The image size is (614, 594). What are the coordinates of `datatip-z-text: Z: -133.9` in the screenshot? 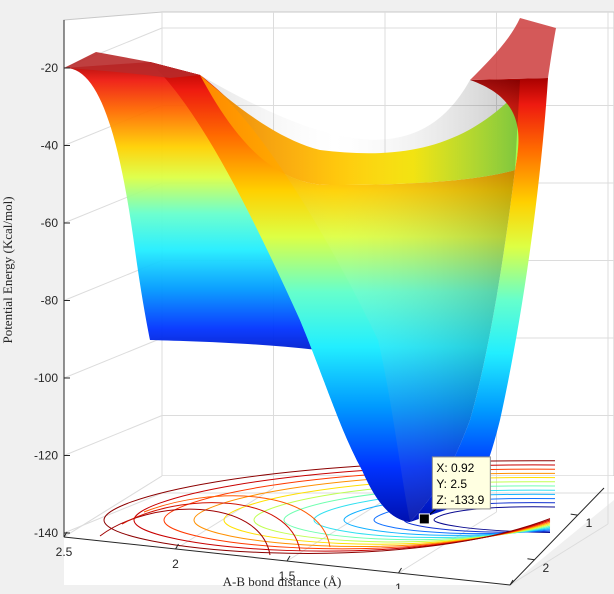 It's located at (460, 500).